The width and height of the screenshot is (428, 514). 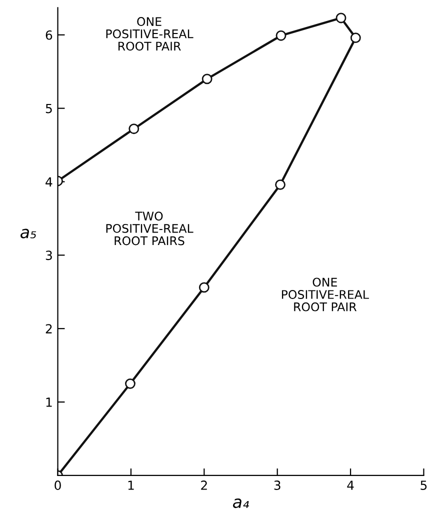 What do you see at coordinates (49, 255) in the screenshot?
I see `y-tick-label: 3` at bounding box center [49, 255].